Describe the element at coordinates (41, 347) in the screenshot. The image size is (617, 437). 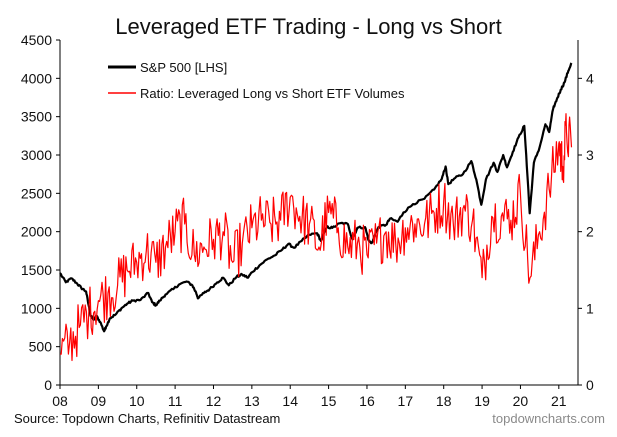
I see `y-left-tick-label: 500` at that location.